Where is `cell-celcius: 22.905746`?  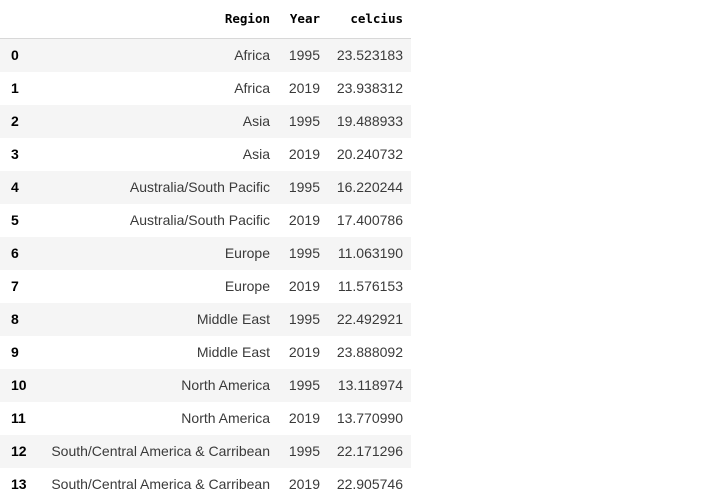 cell-celcius: 22.905746 is located at coordinates (369, 484).